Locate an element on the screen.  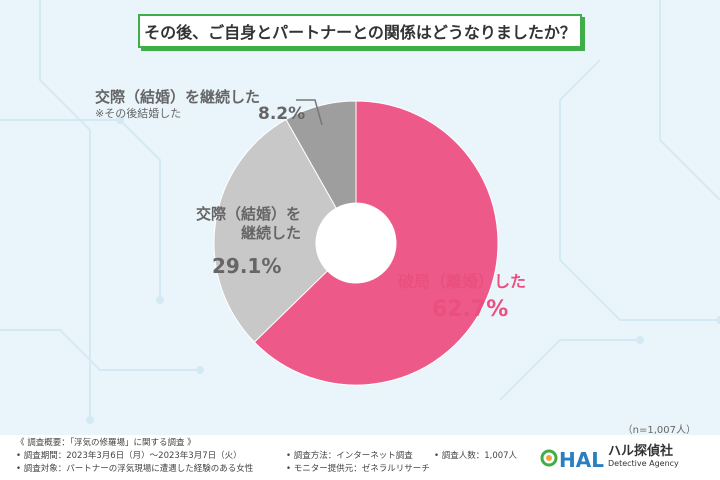
logo-company-name: ハル探偵社 is located at coordinates (641, 451).